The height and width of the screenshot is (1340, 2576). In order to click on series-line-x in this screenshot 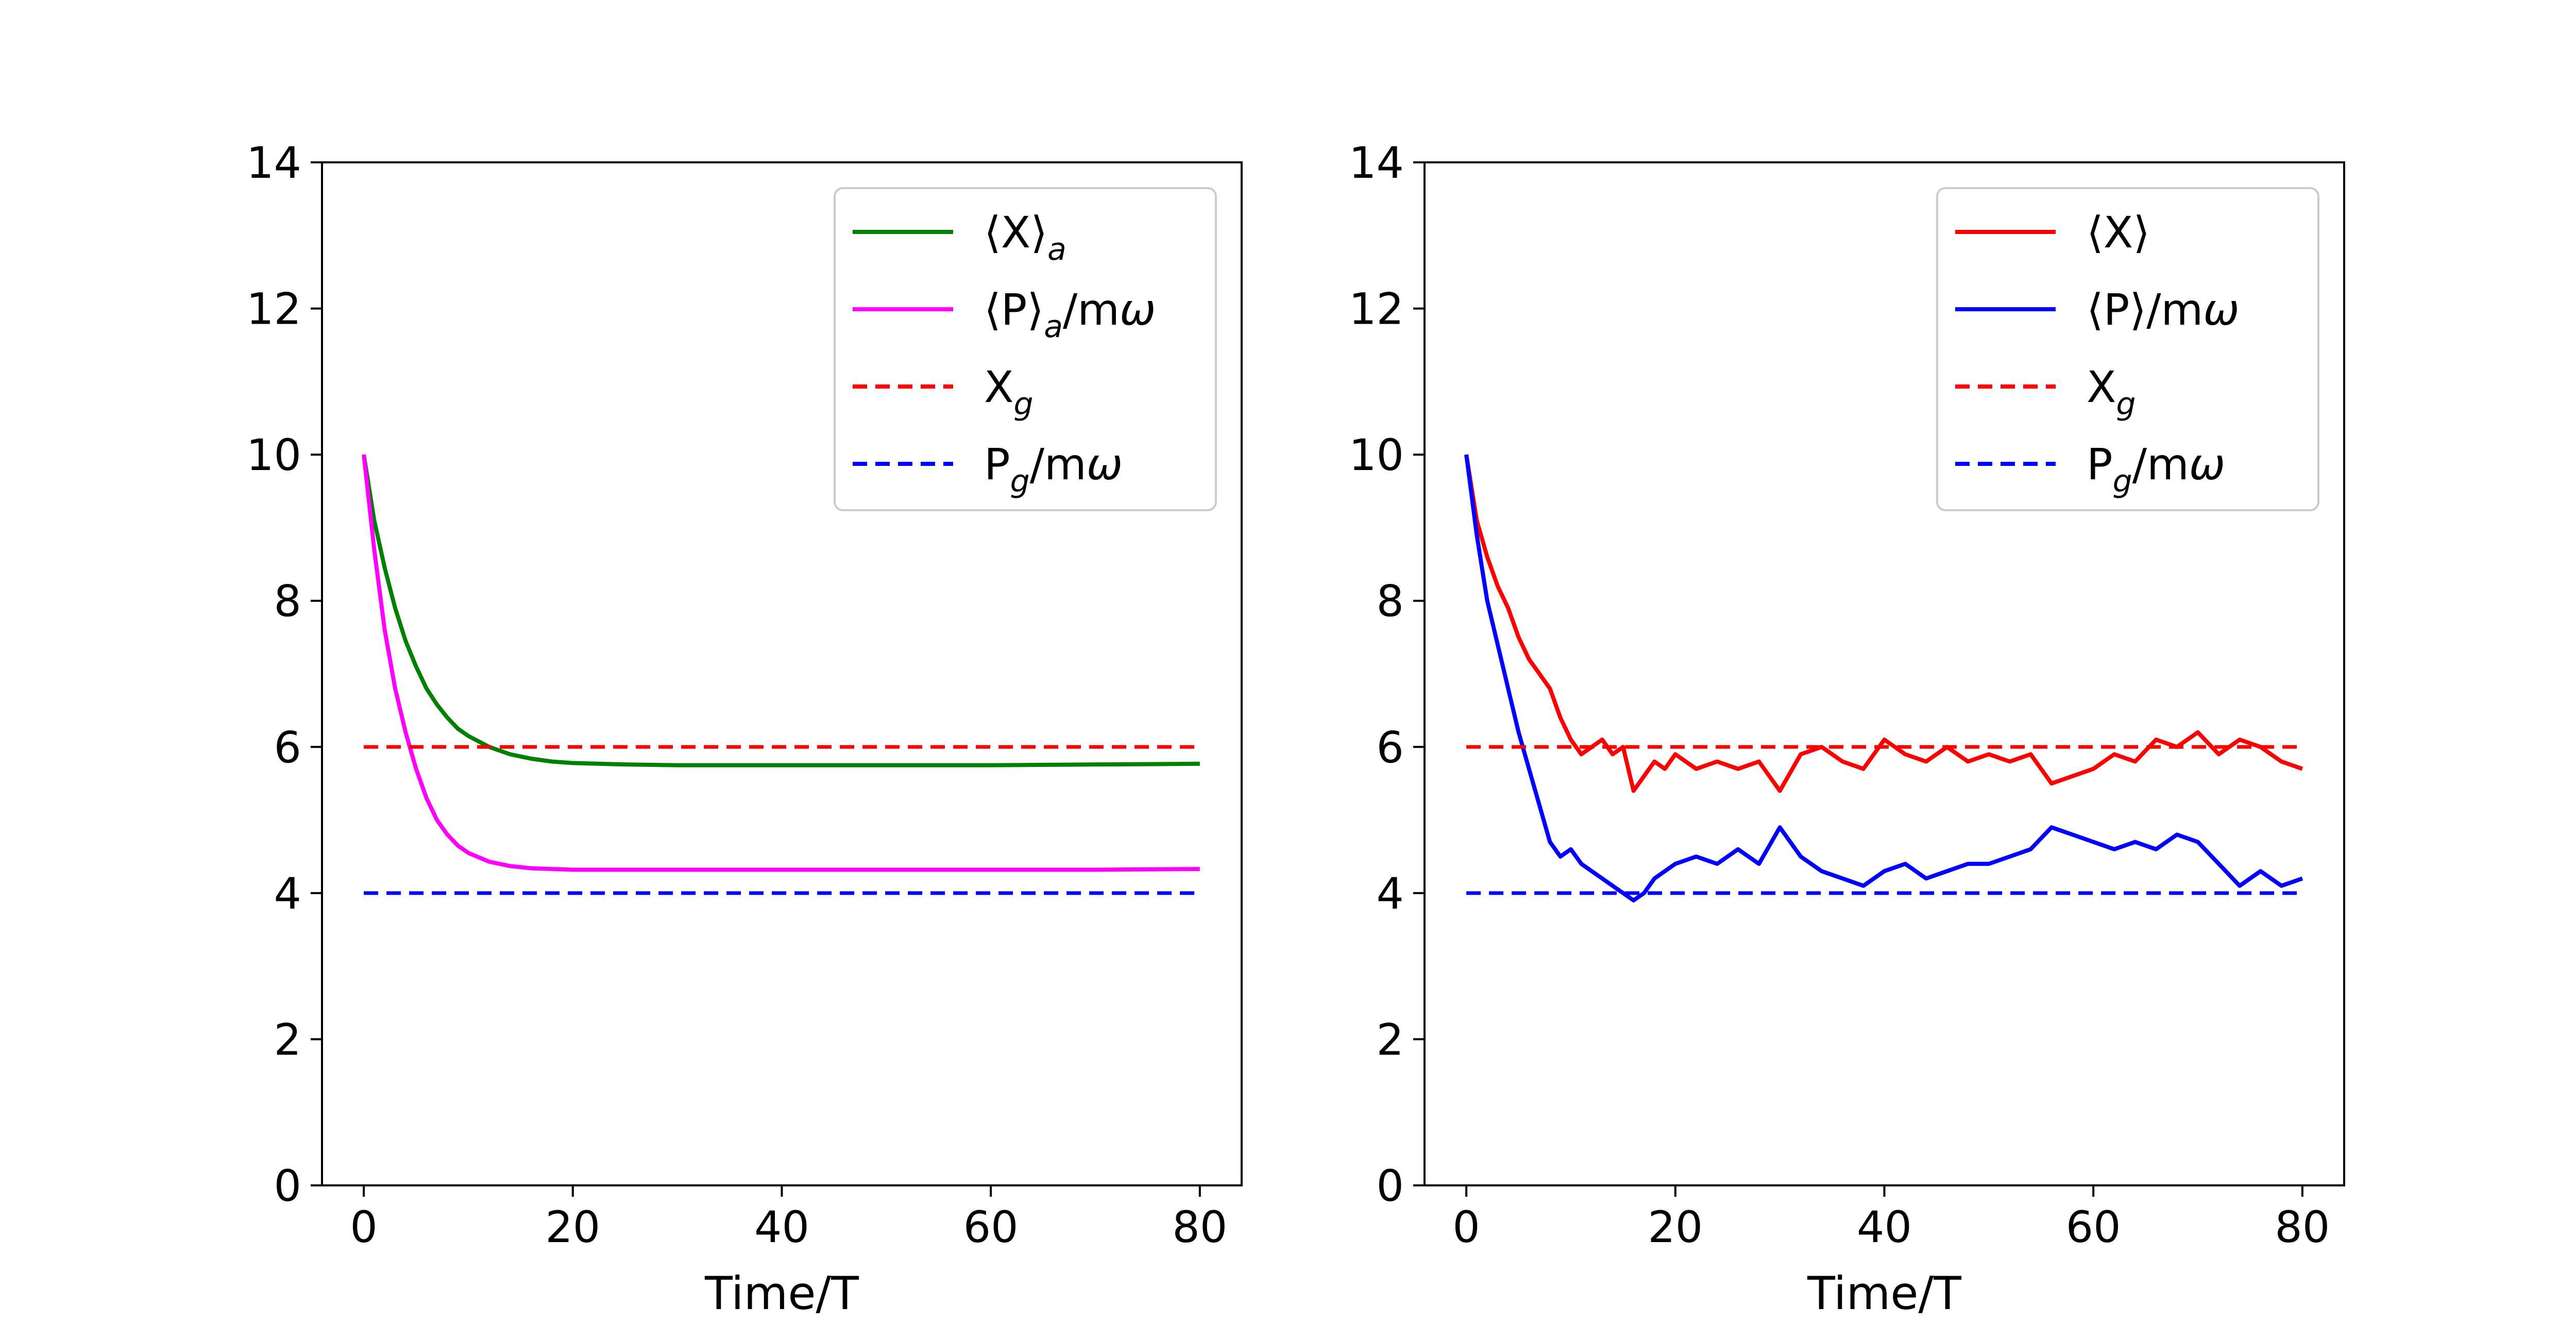, I will do `click(1883, 623)`.